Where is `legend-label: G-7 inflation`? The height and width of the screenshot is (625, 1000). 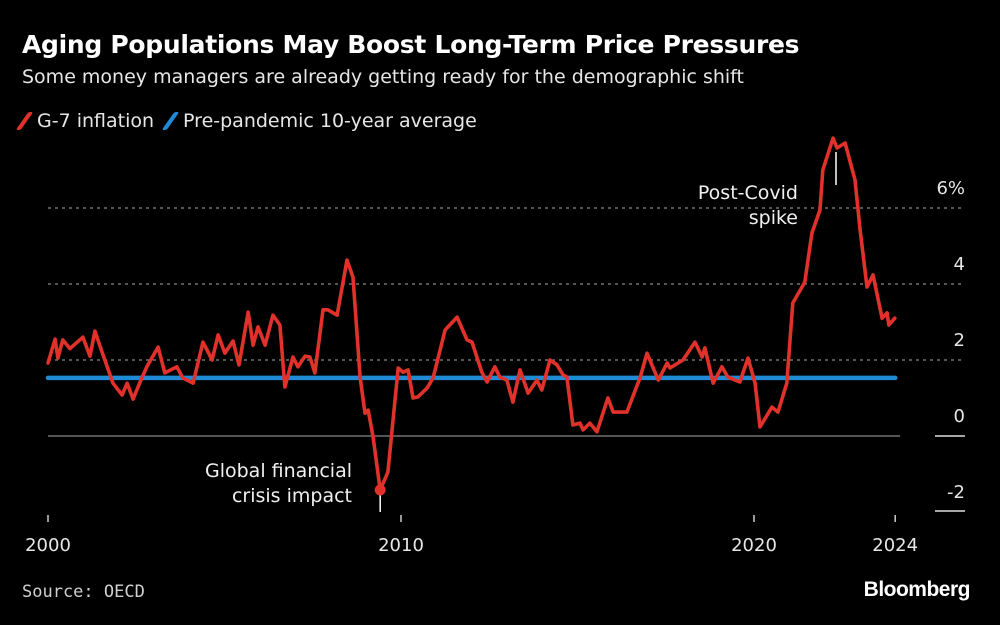
legend-label: G-7 inflation is located at coordinates (96, 121).